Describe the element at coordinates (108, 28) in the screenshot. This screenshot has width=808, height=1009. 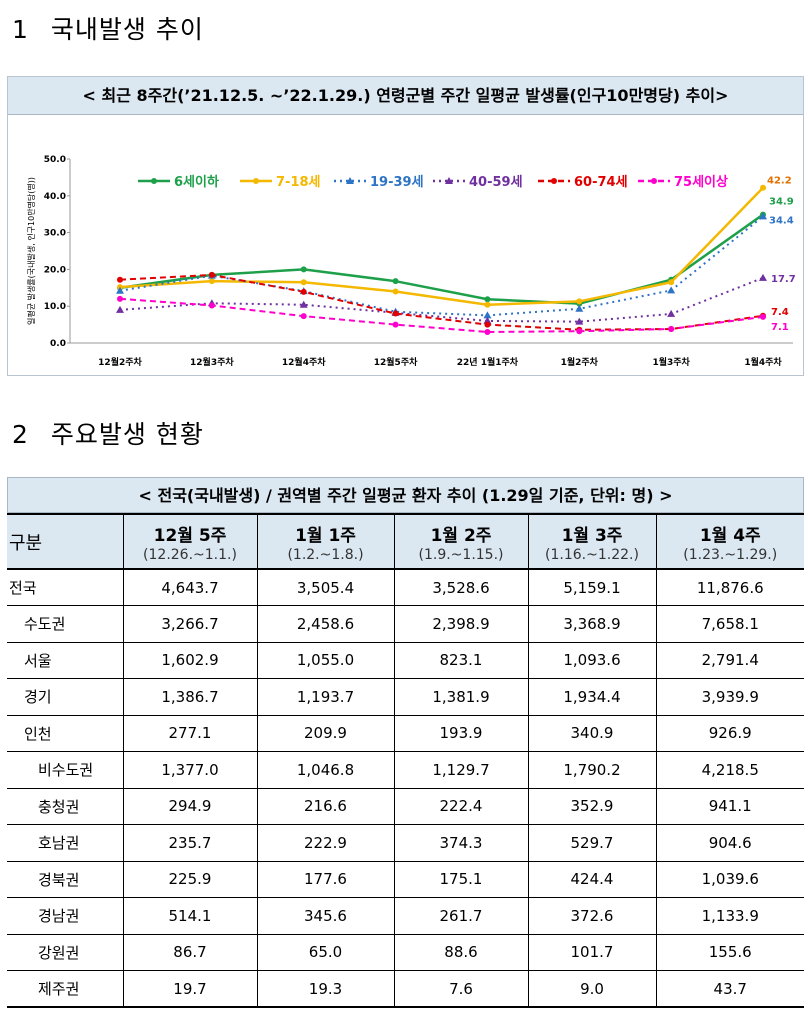
I see `section-heading-trend: 1 국내발생 추이` at that location.